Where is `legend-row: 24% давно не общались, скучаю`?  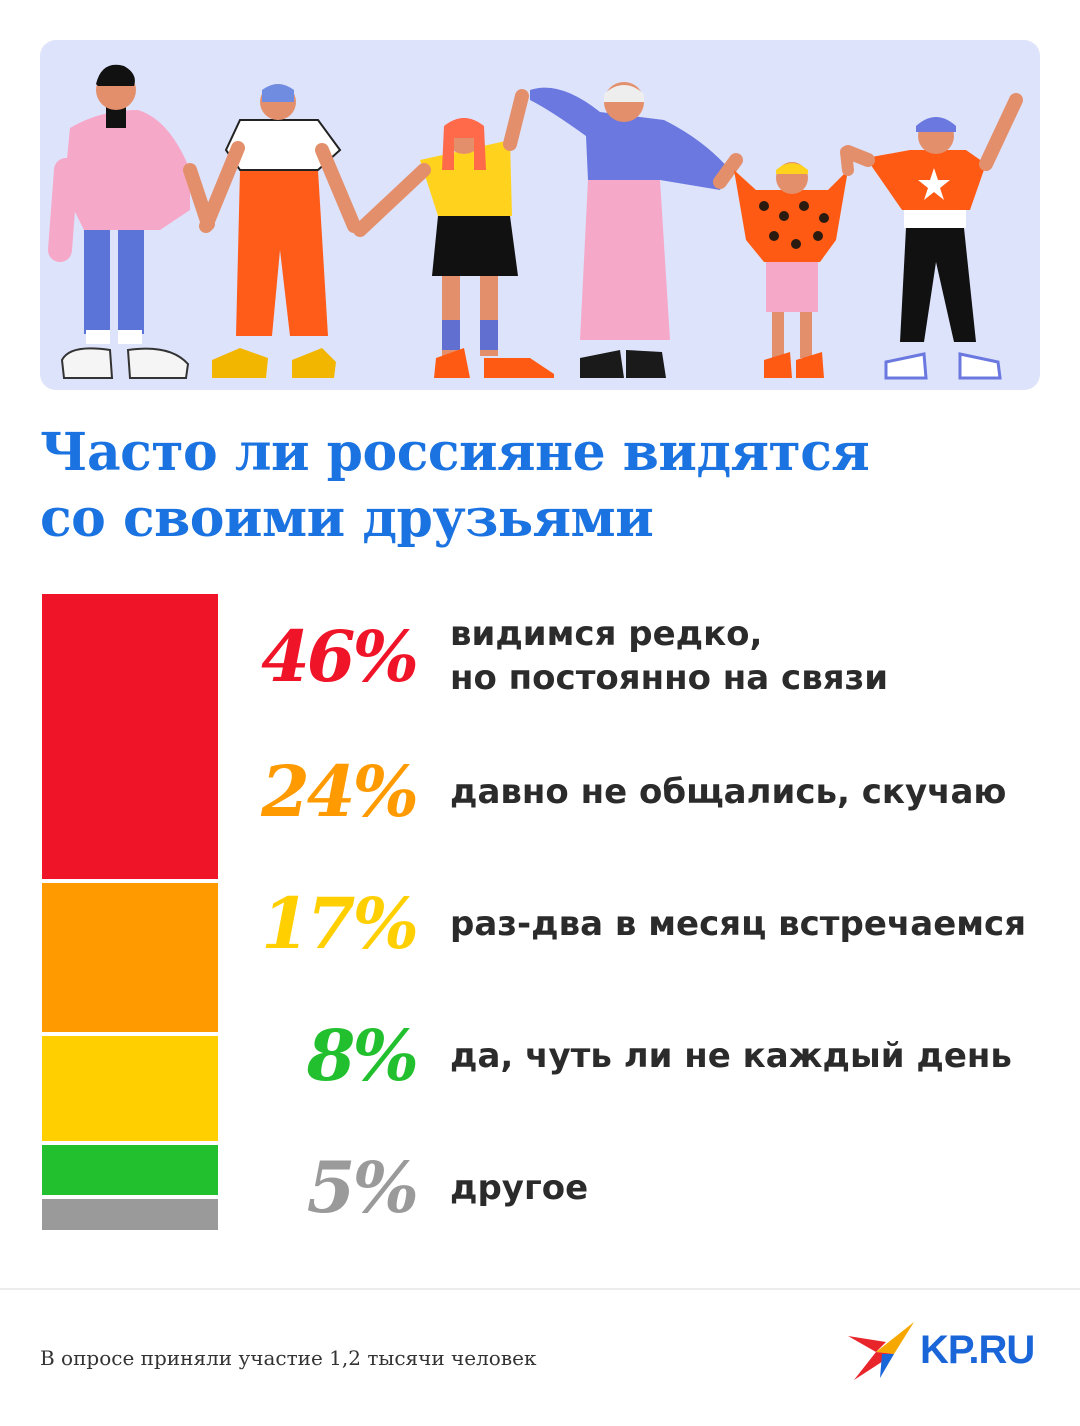
legend-row: 24% давно не общались, скучаю is located at coordinates (650, 791).